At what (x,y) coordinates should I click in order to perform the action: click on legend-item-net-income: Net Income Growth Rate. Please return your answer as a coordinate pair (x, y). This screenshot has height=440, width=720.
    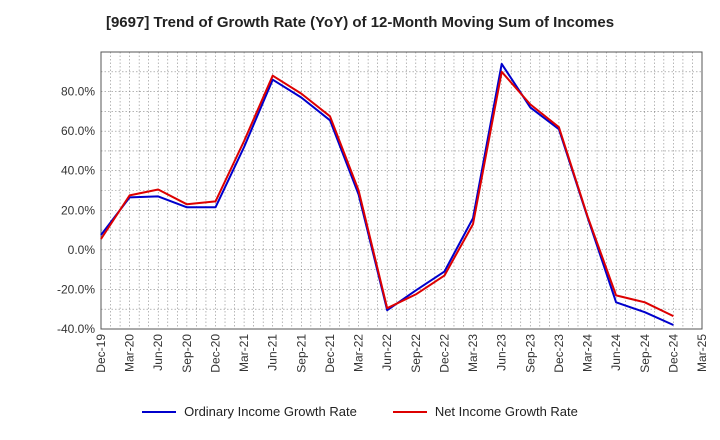
    Looking at the image, I should click on (485, 411).